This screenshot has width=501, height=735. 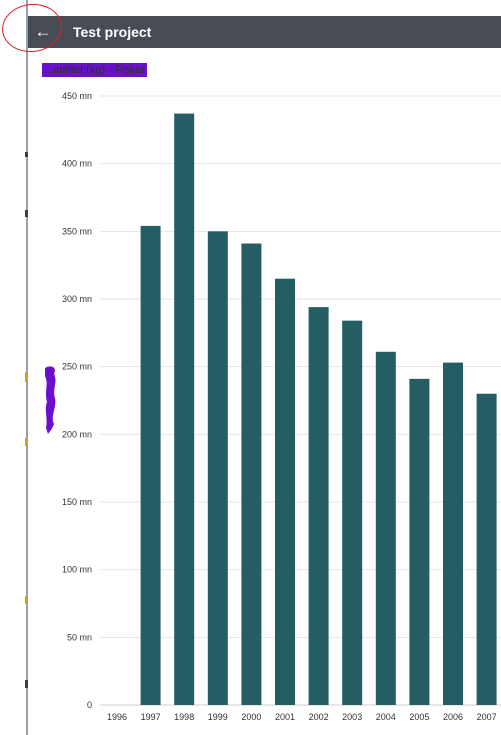 I want to click on bar-2006, so click(x=453, y=533).